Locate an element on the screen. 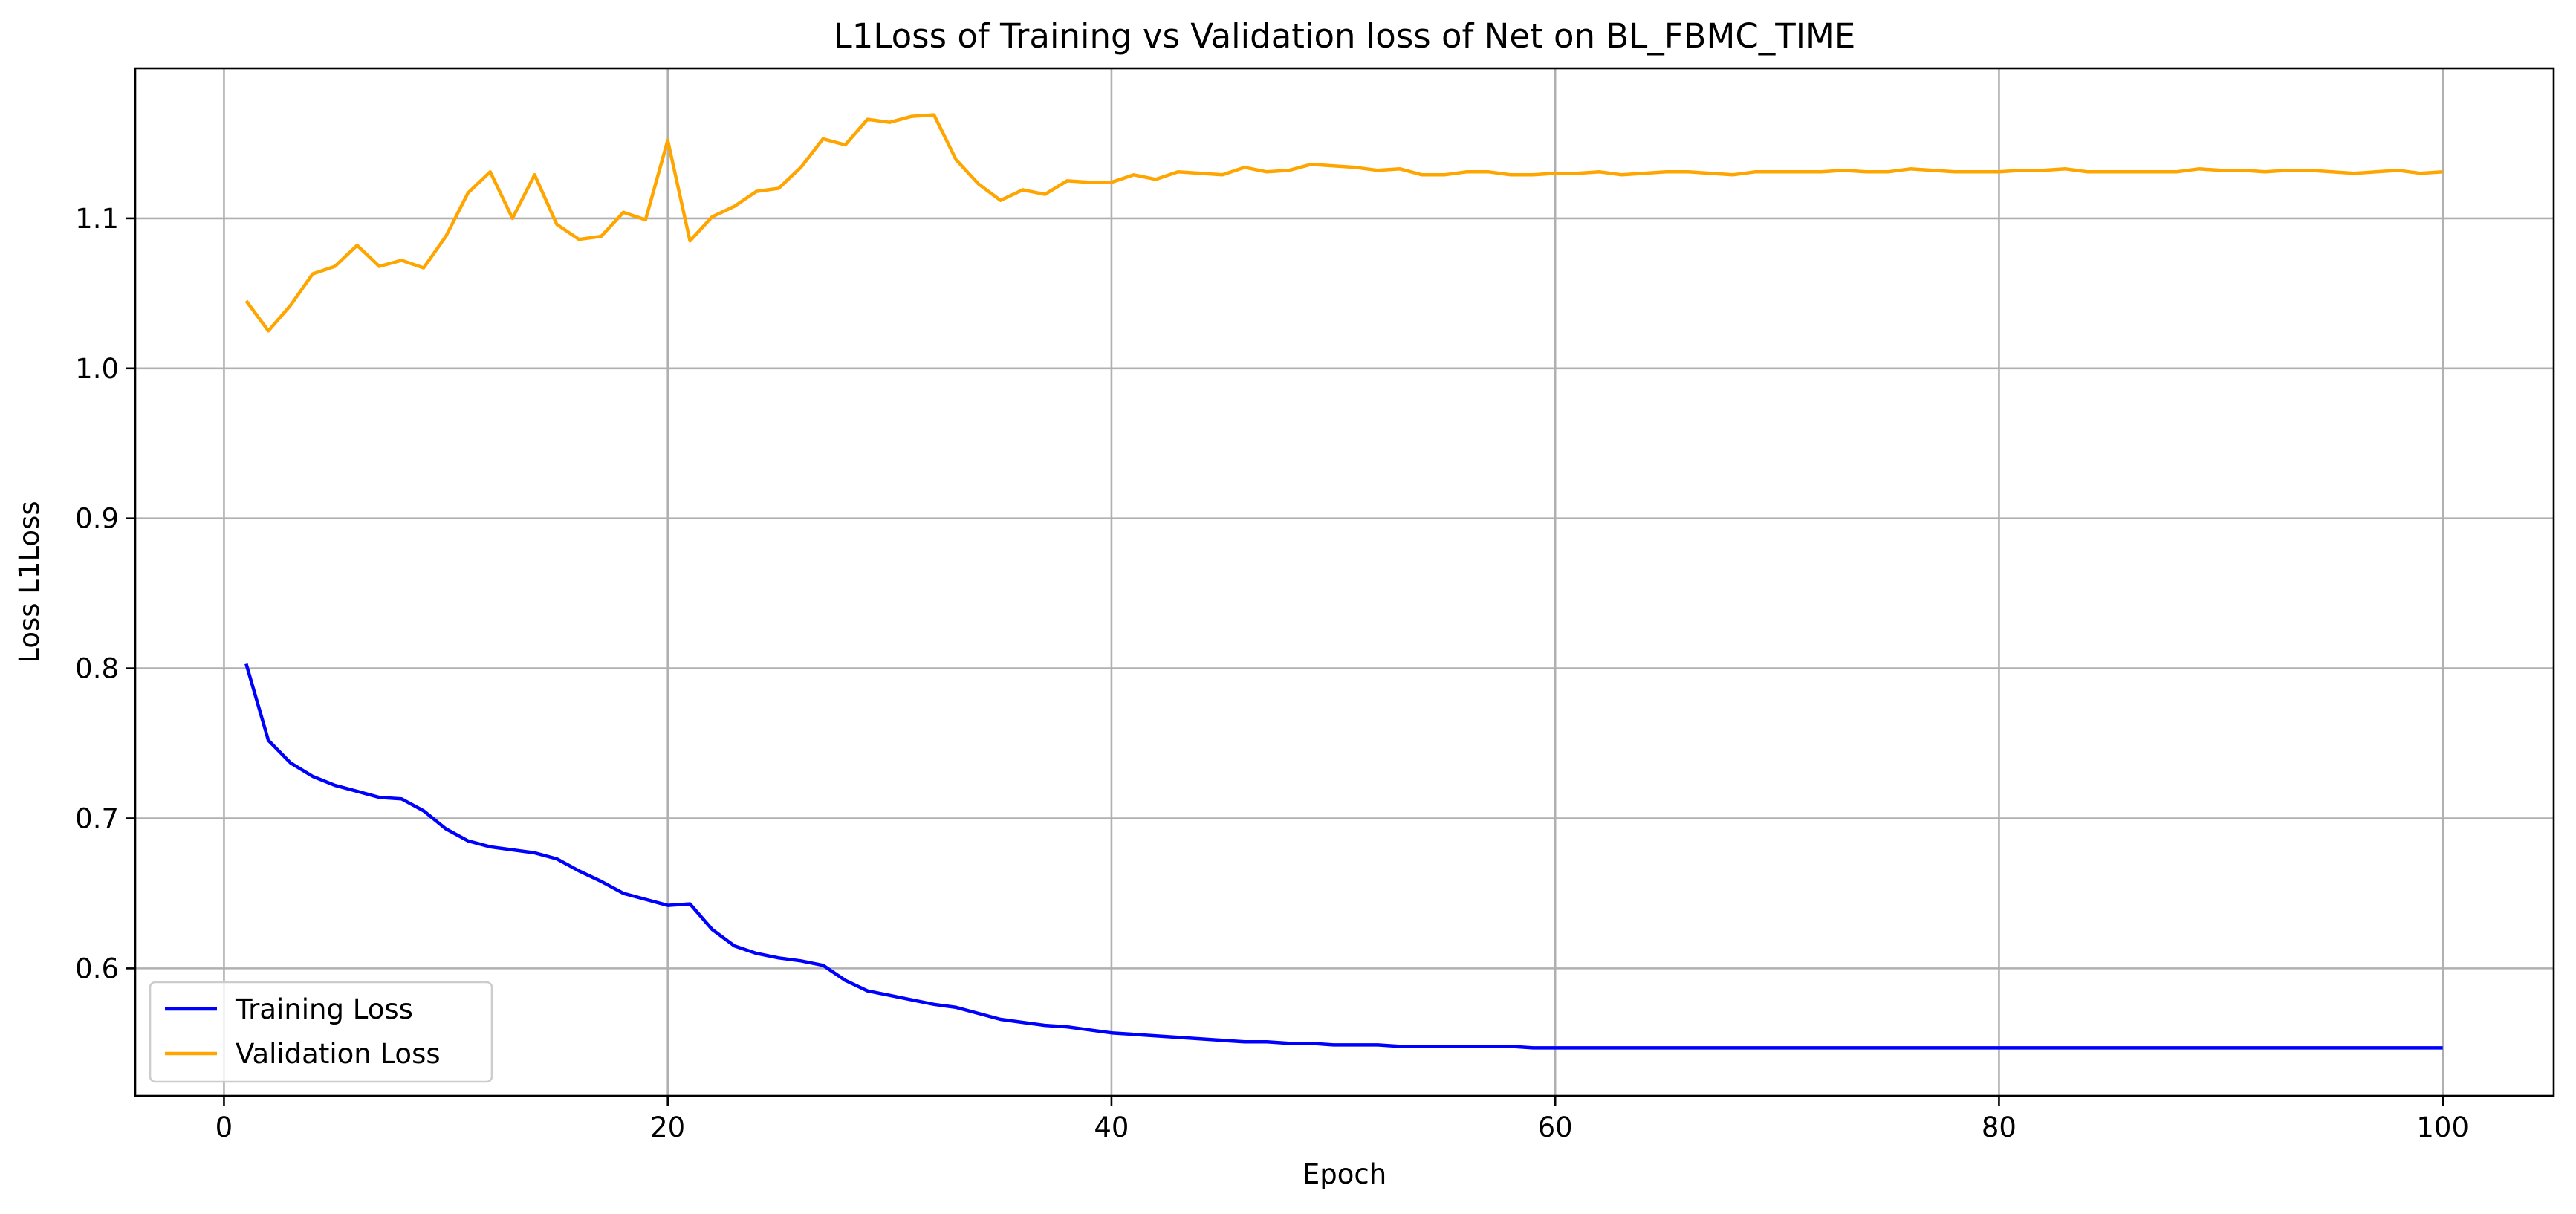 The width and height of the screenshot is (2576, 1214). x-tick-label: 80 is located at coordinates (1999, 1127).